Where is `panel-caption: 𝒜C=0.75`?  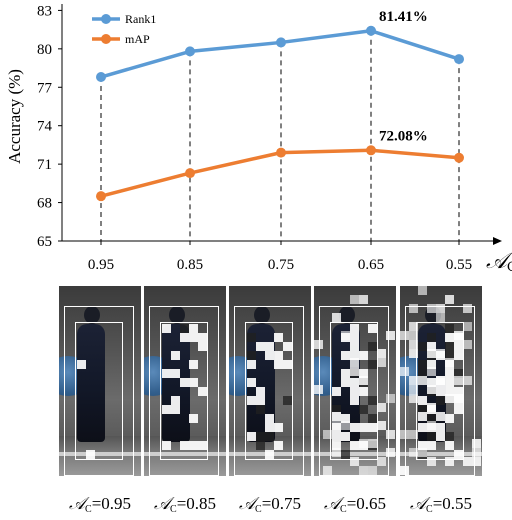
panel-caption: 𝒜C=0.75 is located at coordinates (270, 504).